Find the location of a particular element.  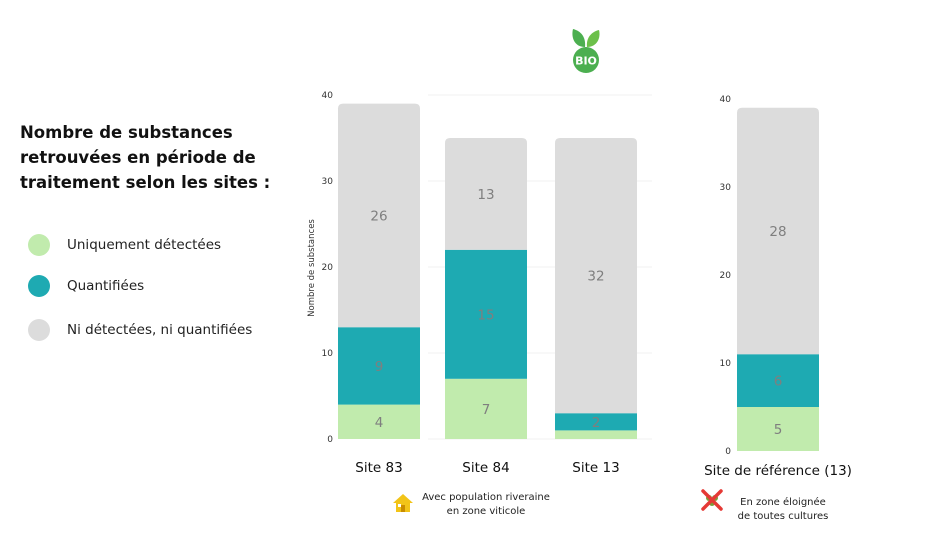

note-remote-line1: En zone éloignée is located at coordinates (783, 502).